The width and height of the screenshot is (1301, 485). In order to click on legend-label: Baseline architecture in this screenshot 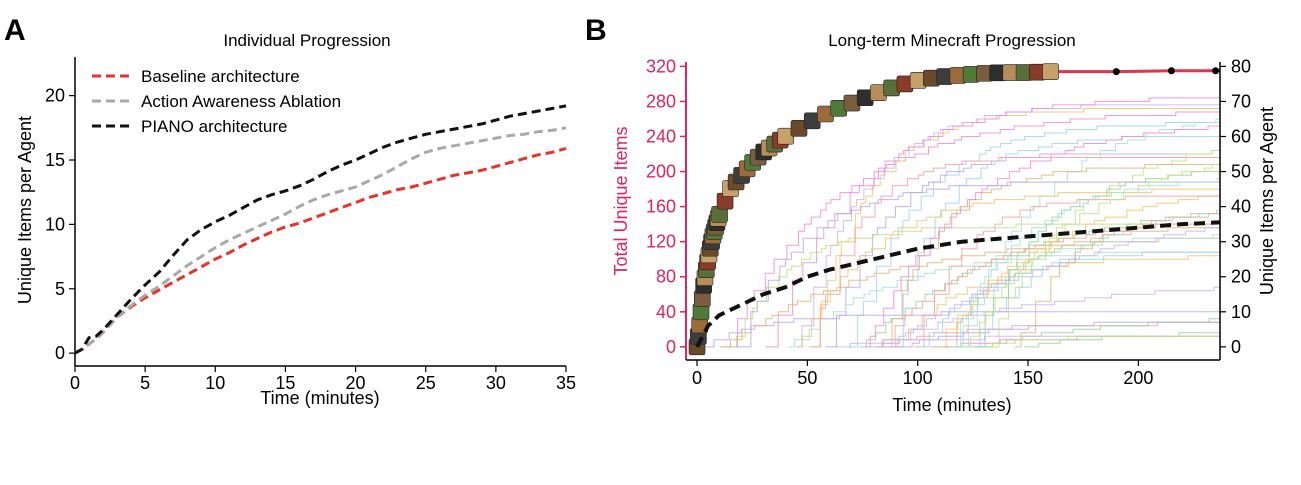, I will do `click(220, 76)`.